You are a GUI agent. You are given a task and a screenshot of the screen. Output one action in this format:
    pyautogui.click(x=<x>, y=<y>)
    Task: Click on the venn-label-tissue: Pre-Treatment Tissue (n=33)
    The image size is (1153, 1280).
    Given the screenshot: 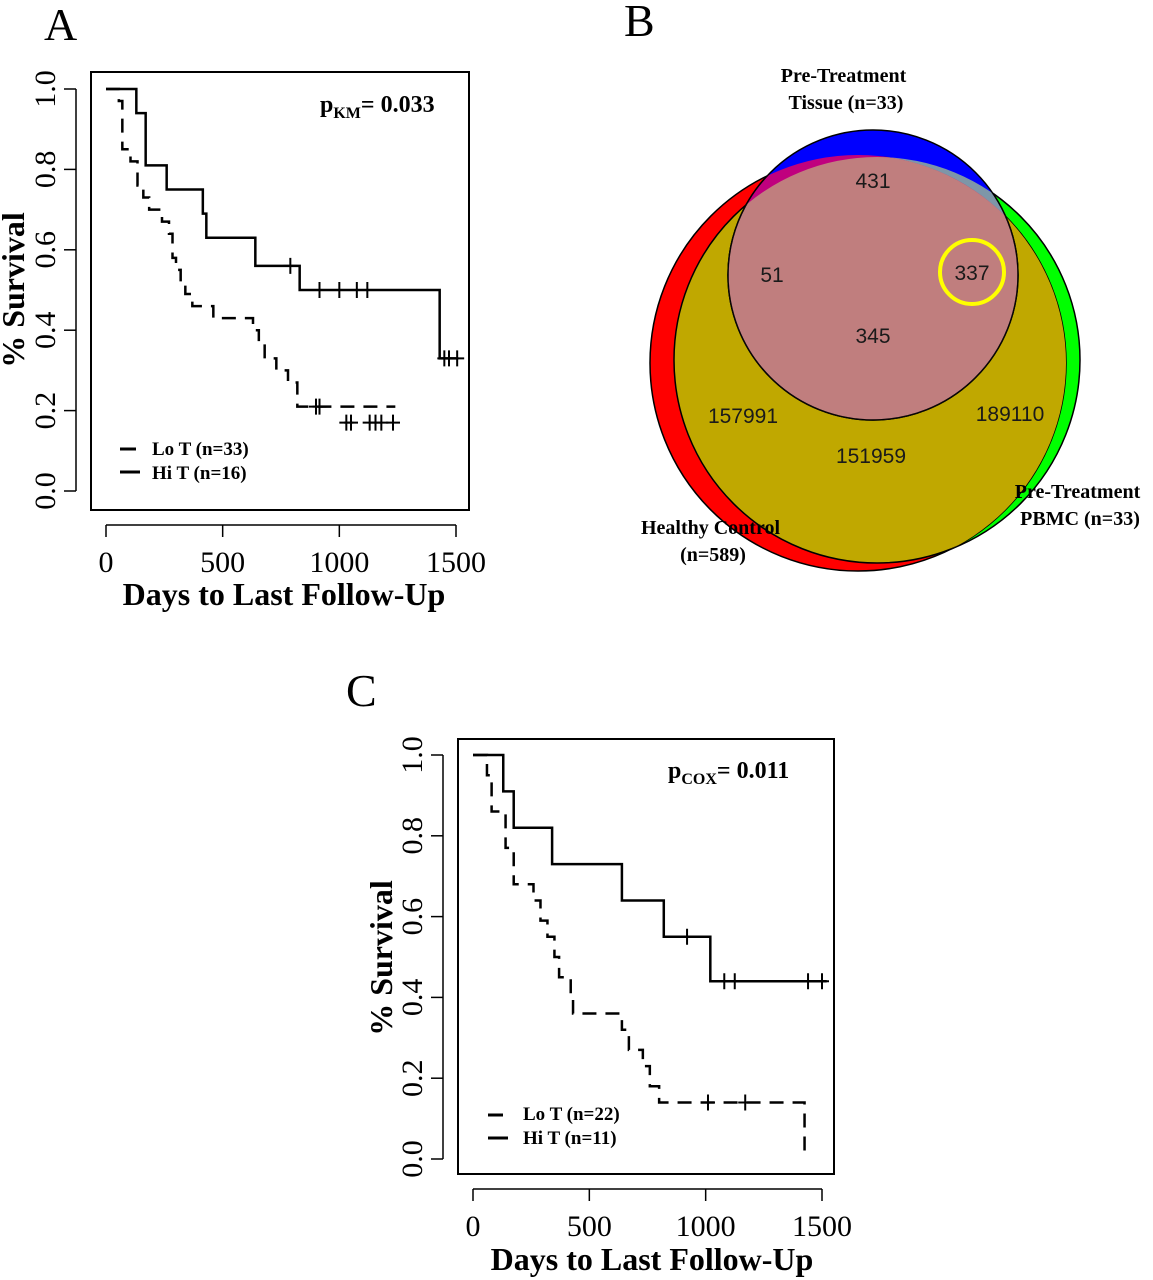 What is the action you would take?
    pyautogui.click(x=846, y=89)
    